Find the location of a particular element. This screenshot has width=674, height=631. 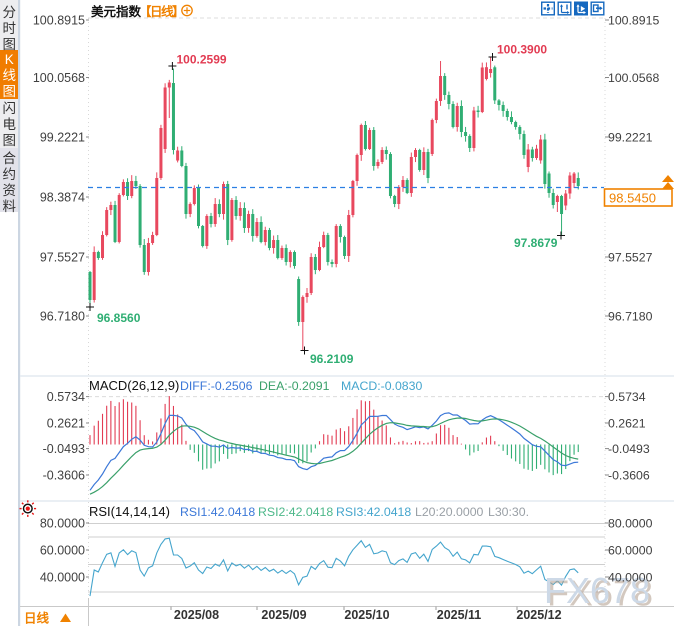

svg-text: 2025/11 is located at coordinates (459, 615).